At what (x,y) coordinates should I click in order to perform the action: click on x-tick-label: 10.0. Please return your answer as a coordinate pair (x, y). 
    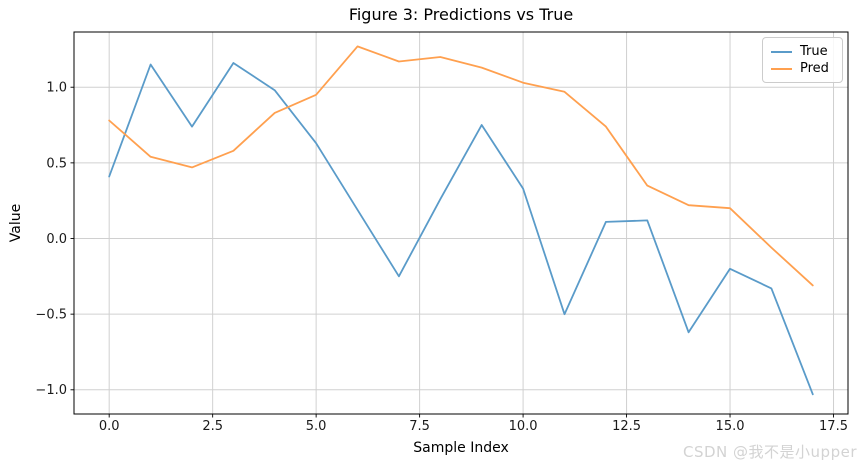
    Looking at the image, I should click on (523, 426).